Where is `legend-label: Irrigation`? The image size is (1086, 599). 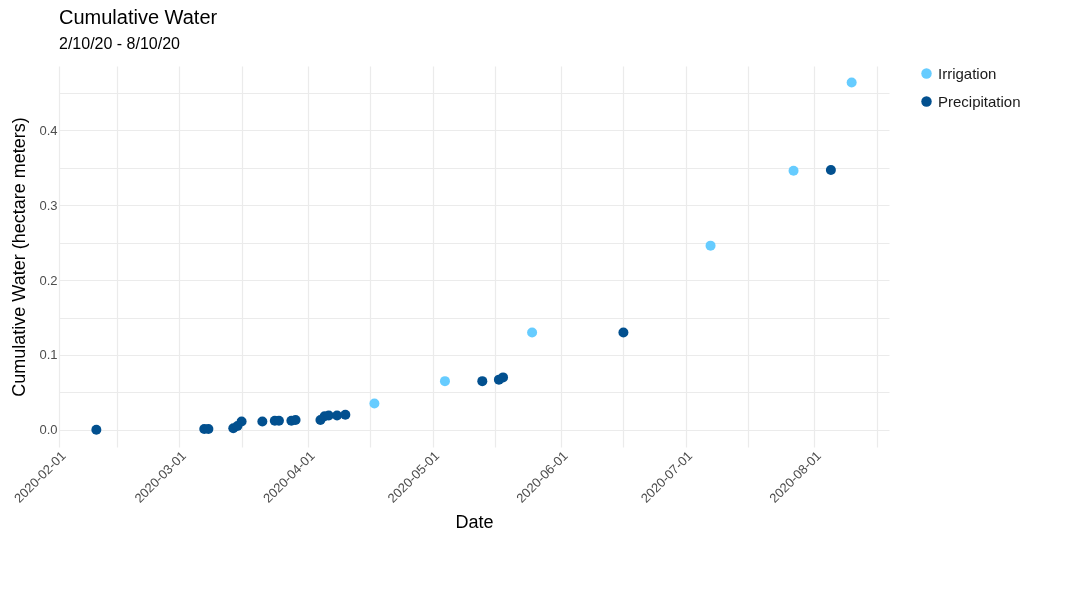
legend-label: Irrigation is located at coordinates (967, 73).